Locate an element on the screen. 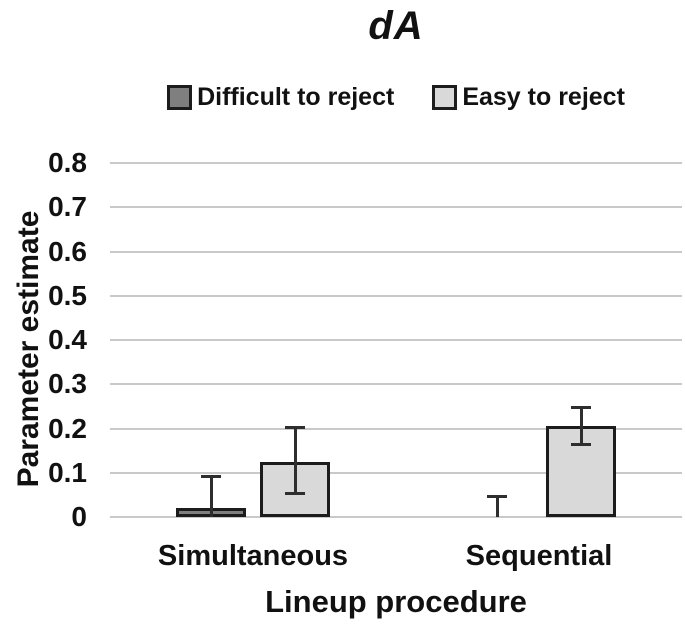 Image resolution: width=685 pixels, height=626 pixels. y-tick-label: 0 is located at coordinates (79, 516).